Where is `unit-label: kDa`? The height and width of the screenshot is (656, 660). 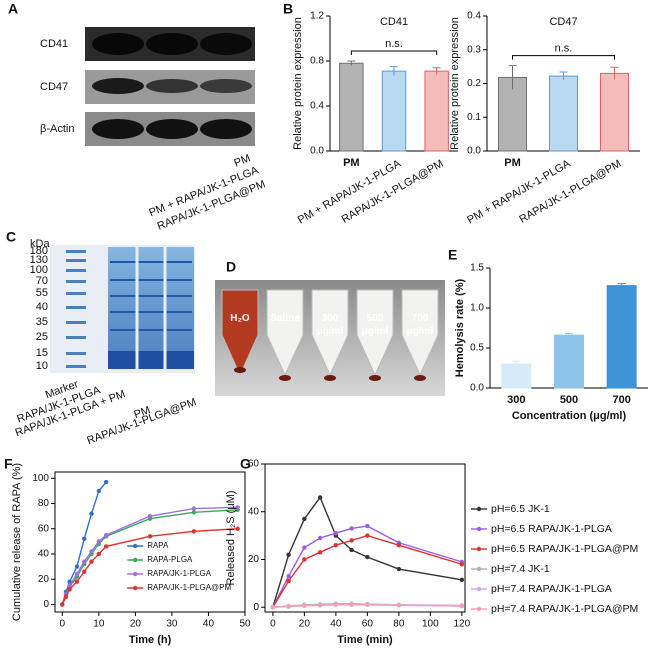 unit-label: kDa is located at coordinates (40, 244).